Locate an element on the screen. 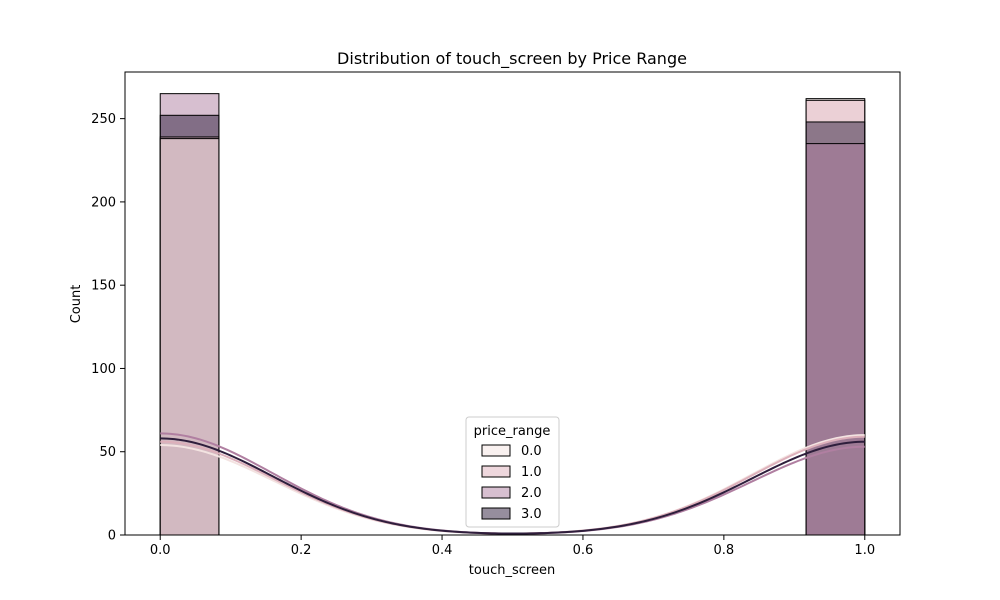 Image resolution: width=1000 pixels, height=600 pixels. x-axis: 0.0 0.2 0.4 0.6 0.8 1.0 is located at coordinates (512, 546).